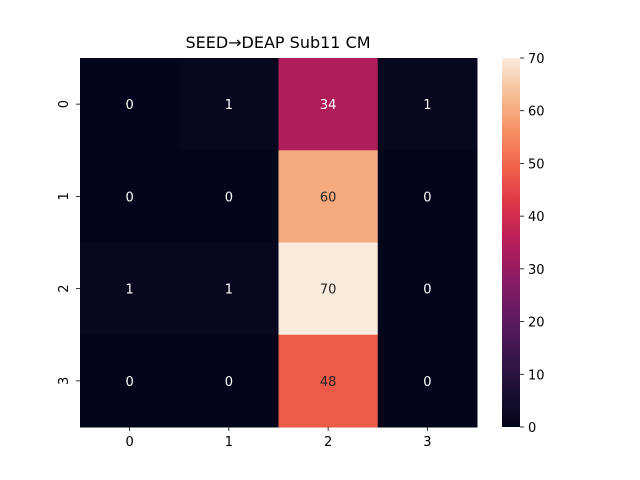 This screenshot has width=640, height=480. Describe the element at coordinates (536, 59) in the screenshot. I see `colorbar-tick-label: 70` at that location.